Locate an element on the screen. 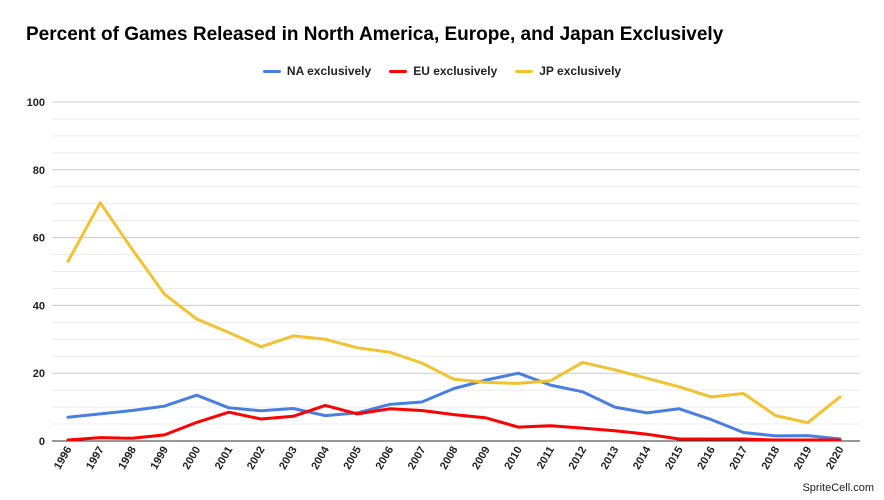 The width and height of the screenshot is (884, 500). series-line-eu is located at coordinates (454, 422).